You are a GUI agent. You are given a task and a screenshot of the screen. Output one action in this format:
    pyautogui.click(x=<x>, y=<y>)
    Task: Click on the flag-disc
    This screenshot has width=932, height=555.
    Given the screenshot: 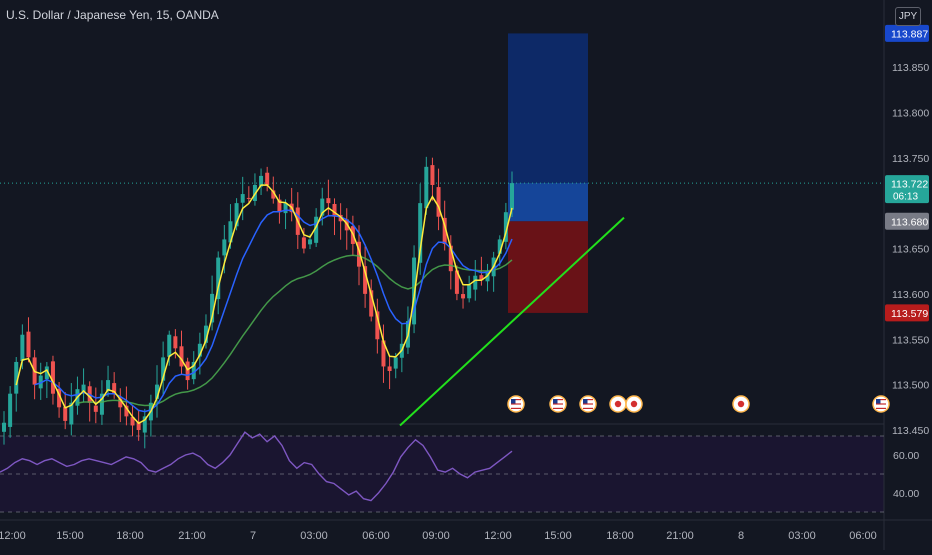 What is the action you would take?
    pyautogui.click(x=618, y=404)
    